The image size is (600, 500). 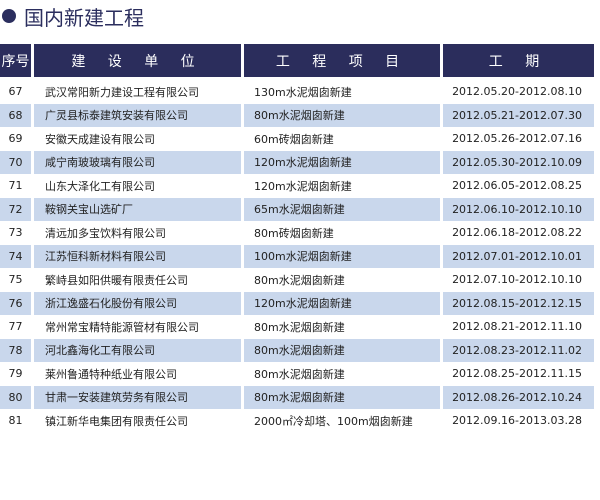 What do you see at coordinates (15, 139) in the screenshot?
I see `row-index: 69` at bounding box center [15, 139].